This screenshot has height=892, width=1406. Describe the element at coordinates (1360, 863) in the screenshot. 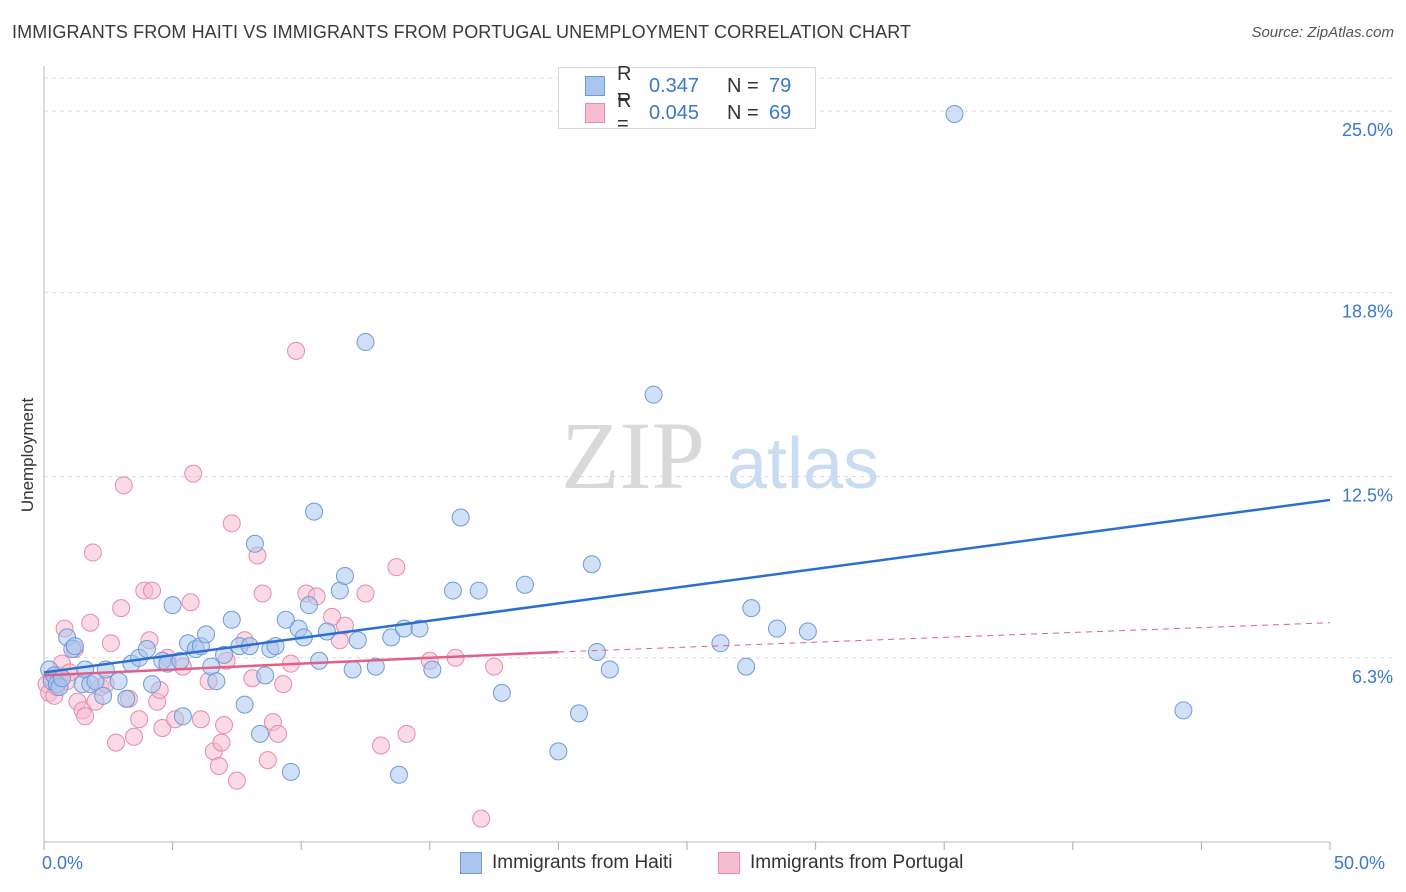

I see `x-tick-max: 50.0%` at that location.